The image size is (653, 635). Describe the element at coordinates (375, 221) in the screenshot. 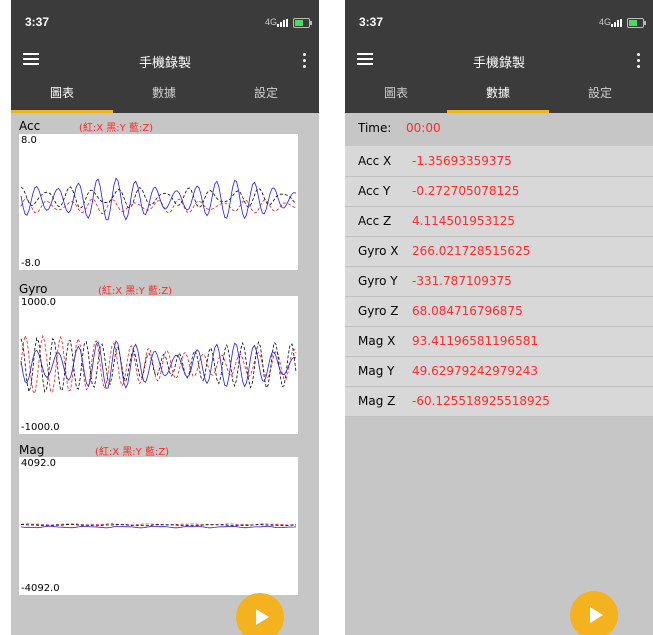

I see `data-label: Acc Z` at that location.